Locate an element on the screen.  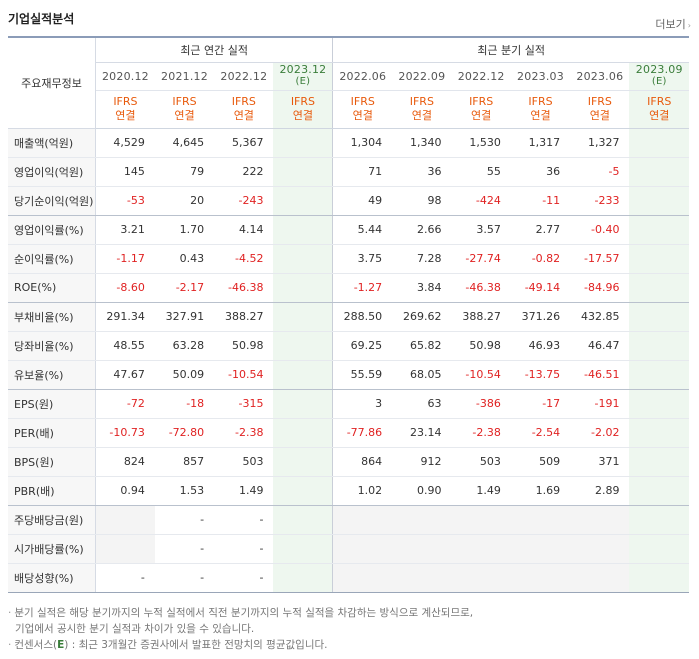
table-cell: -10.54 is located at coordinates (481, 375).